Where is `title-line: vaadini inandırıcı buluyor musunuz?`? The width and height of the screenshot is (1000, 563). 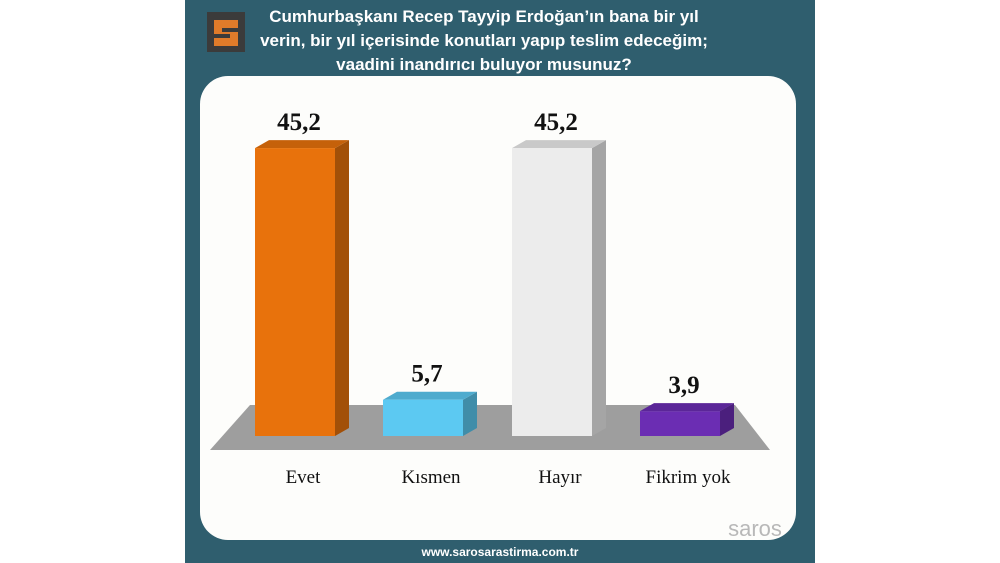 title-line: vaadini inandırıcı buluyor musunuz? is located at coordinates (484, 64).